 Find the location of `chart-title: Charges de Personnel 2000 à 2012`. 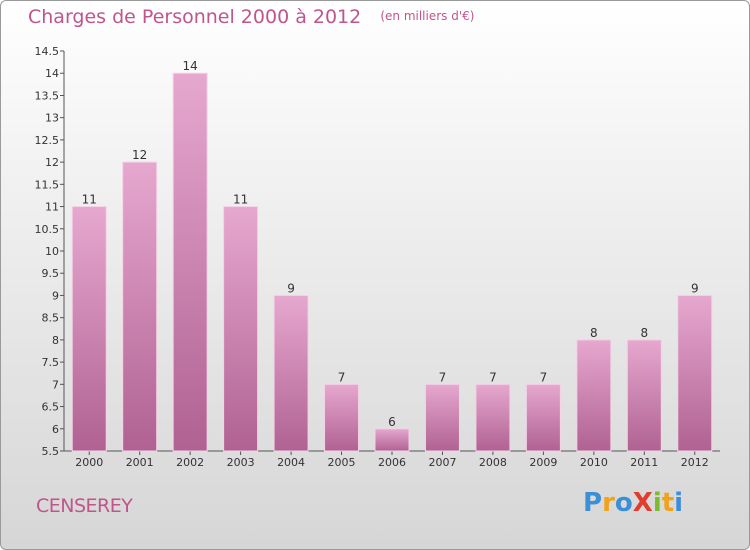

chart-title: Charges de Personnel 2000 à 2012 is located at coordinates (195, 17).